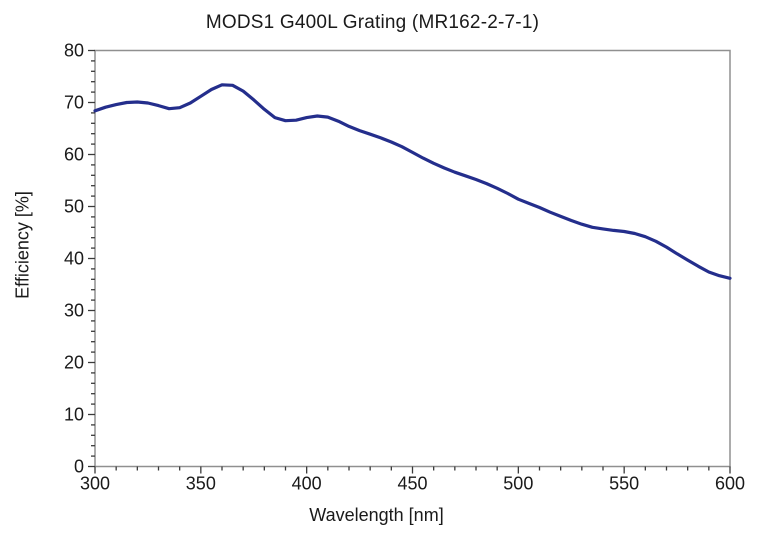  Describe the element at coordinates (95, 484) in the screenshot. I see `x-tick-label: 300` at that location.